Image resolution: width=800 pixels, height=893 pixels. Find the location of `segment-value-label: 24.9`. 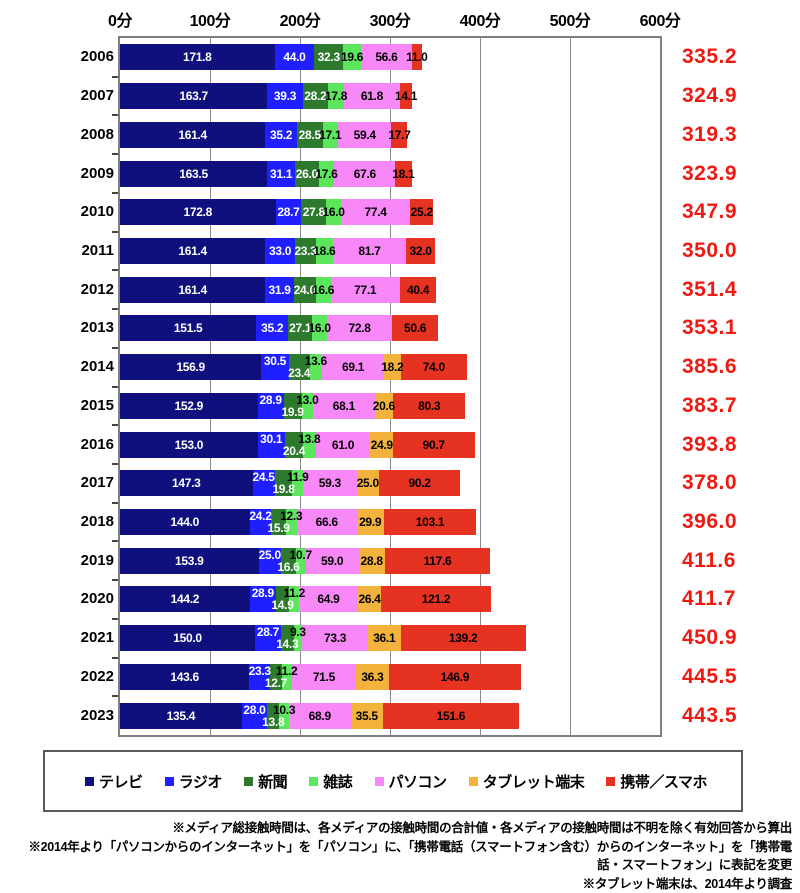

segment-value-label: 24.9 is located at coordinates (381, 445).